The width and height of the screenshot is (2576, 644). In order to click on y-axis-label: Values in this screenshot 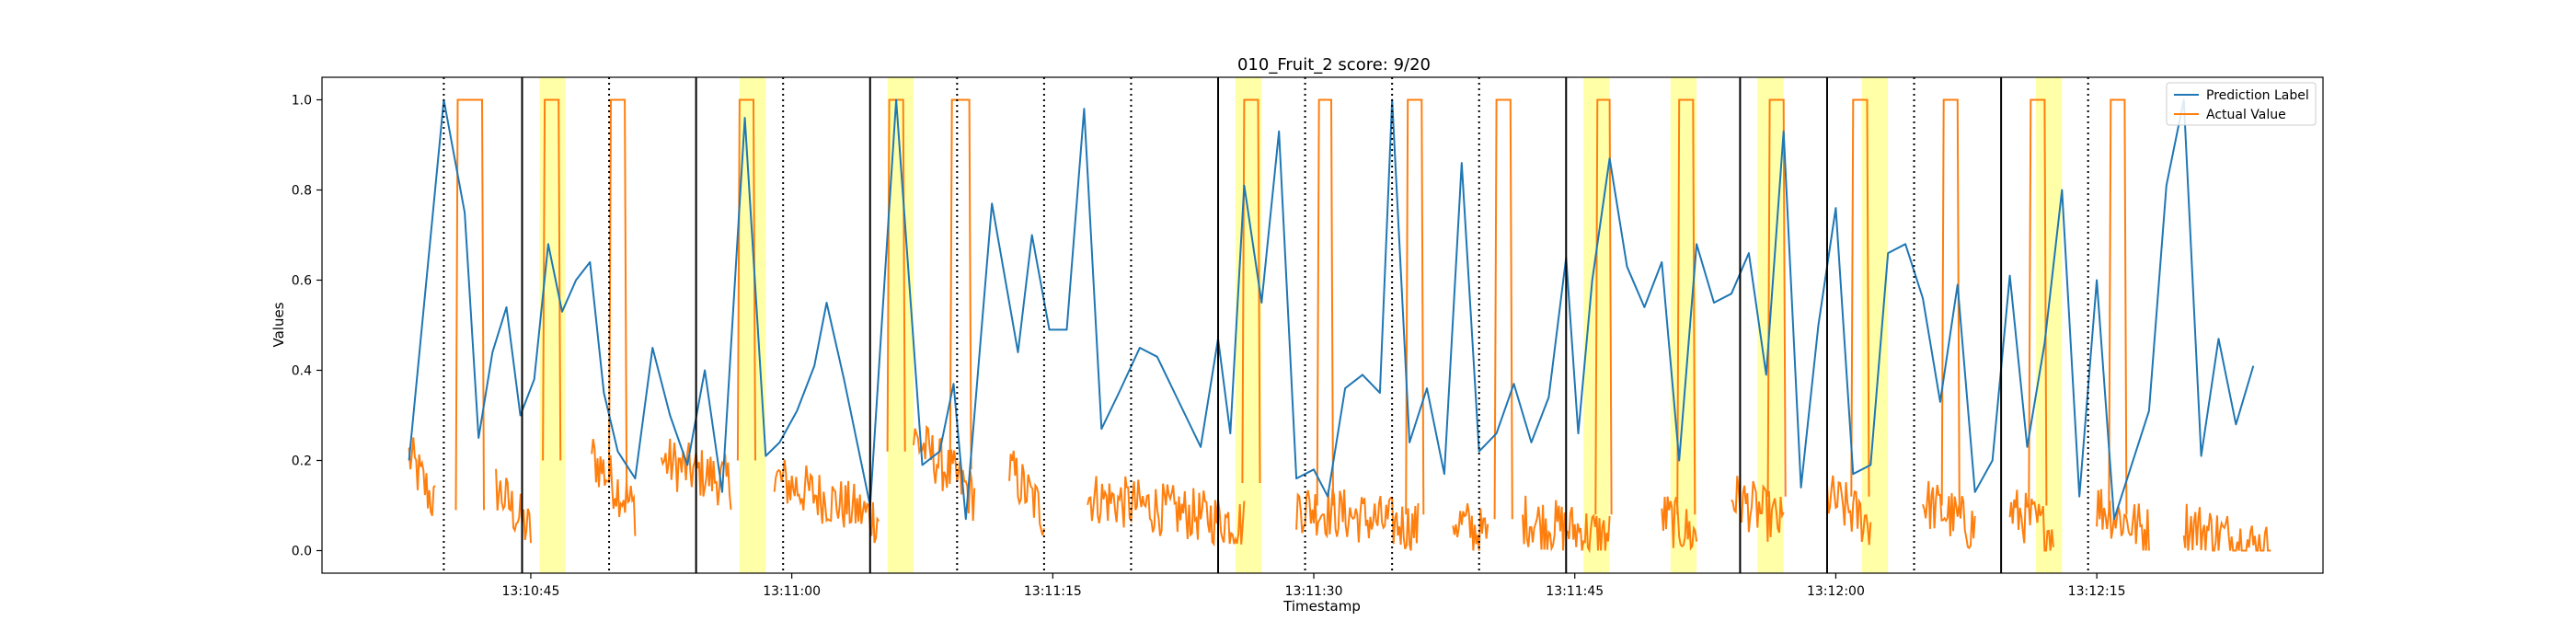, I will do `click(278, 324)`.